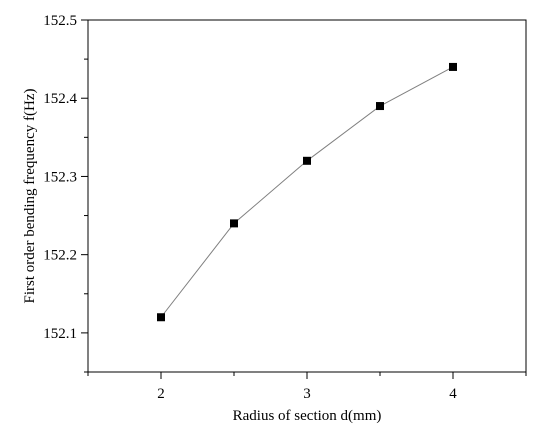 This screenshot has height=443, width=550. What do you see at coordinates (307, 416) in the screenshot?
I see `x-axis-title: Radius of section d(mm)` at bounding box center [307, 416].